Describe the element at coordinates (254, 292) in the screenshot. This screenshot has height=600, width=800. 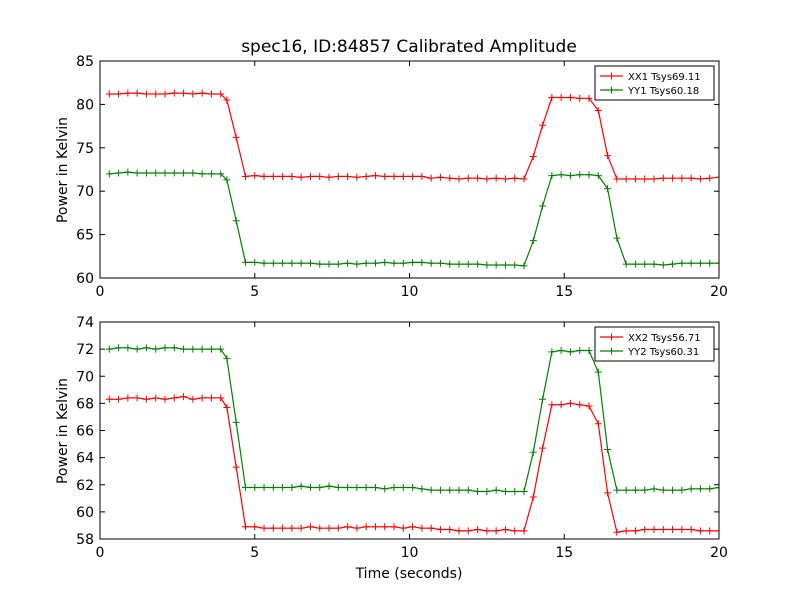
I see `top-x-tick-label: 5` at that location.